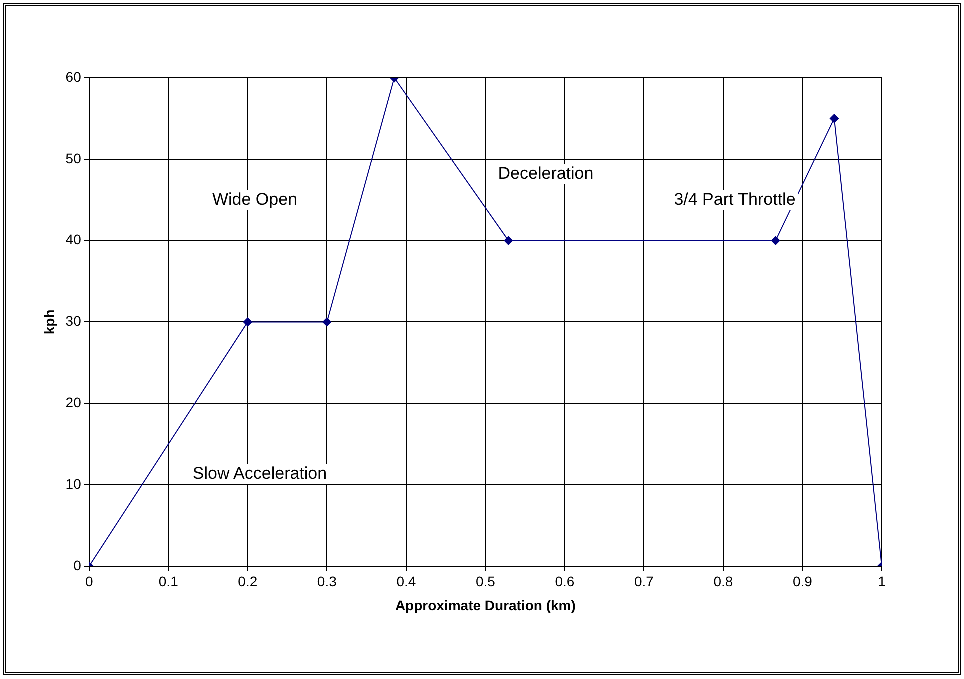  I want to click on x-tick-label: 1, so click(882, 582).